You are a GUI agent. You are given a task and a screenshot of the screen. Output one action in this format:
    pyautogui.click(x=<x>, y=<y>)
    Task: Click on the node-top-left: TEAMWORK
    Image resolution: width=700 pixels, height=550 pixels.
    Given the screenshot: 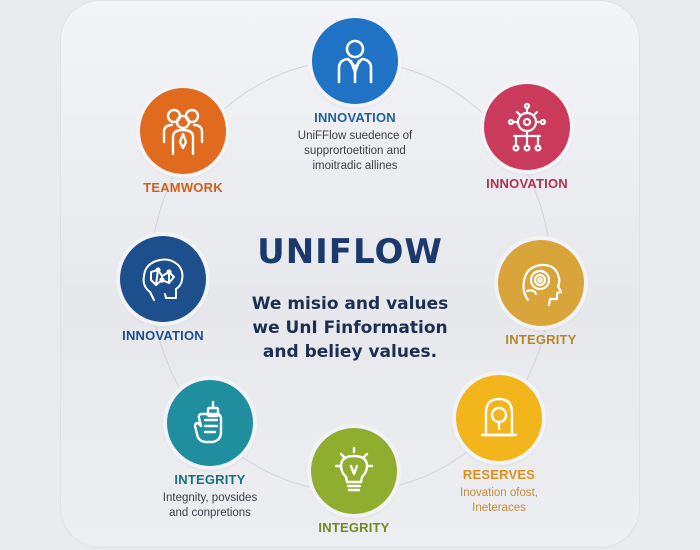 What is the action you would take?
    pyautogui.click(x=183, y=141)
    